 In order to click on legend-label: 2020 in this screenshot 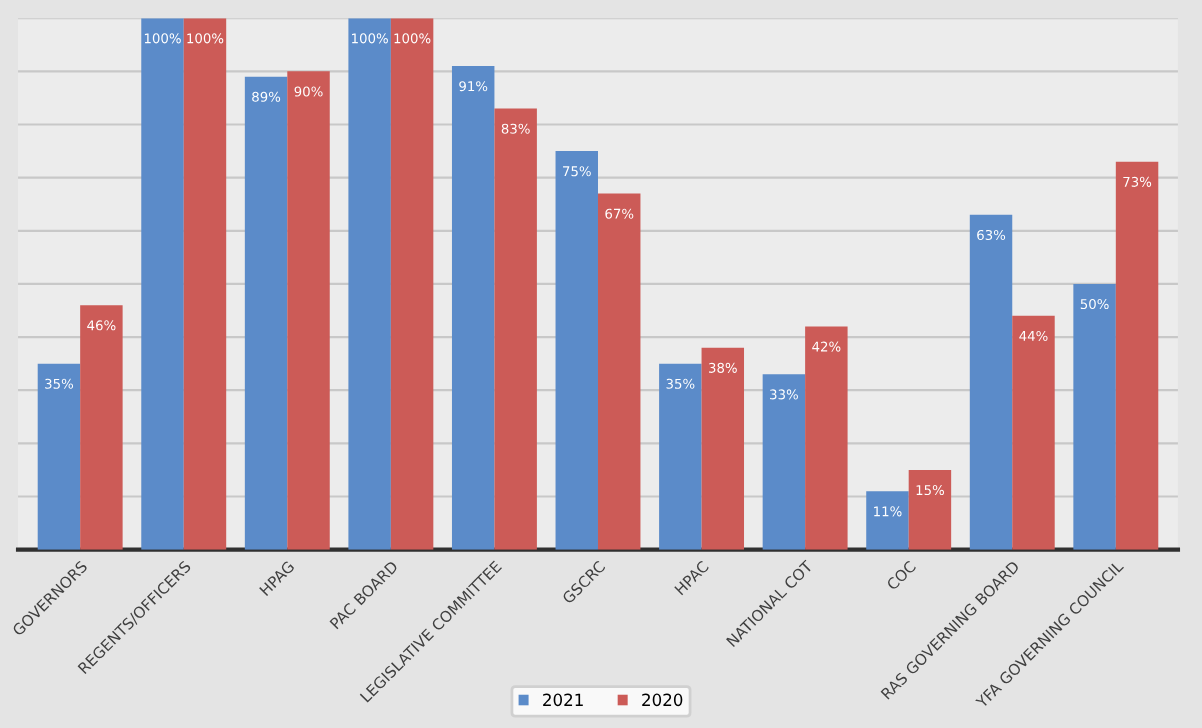, I will do `click(662, 700)`.